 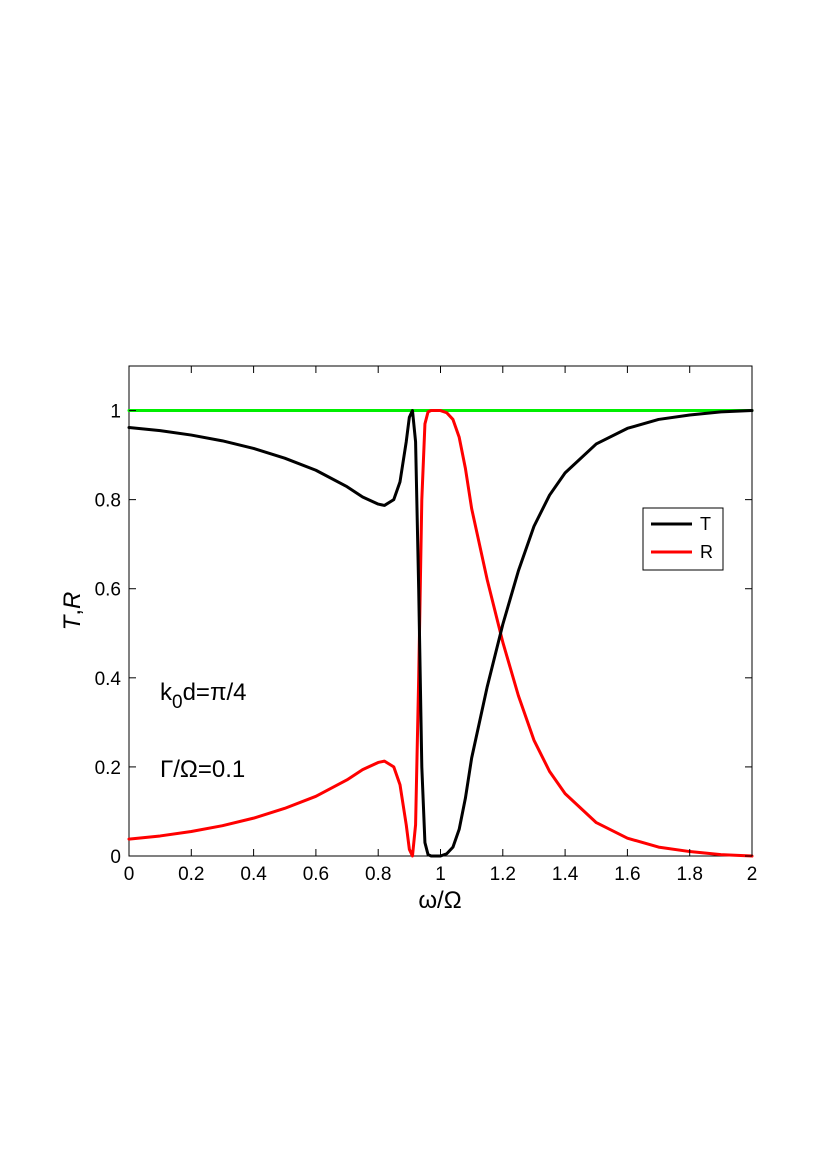 I want to click on legend-label-r: R, so click(x=706, y=552).